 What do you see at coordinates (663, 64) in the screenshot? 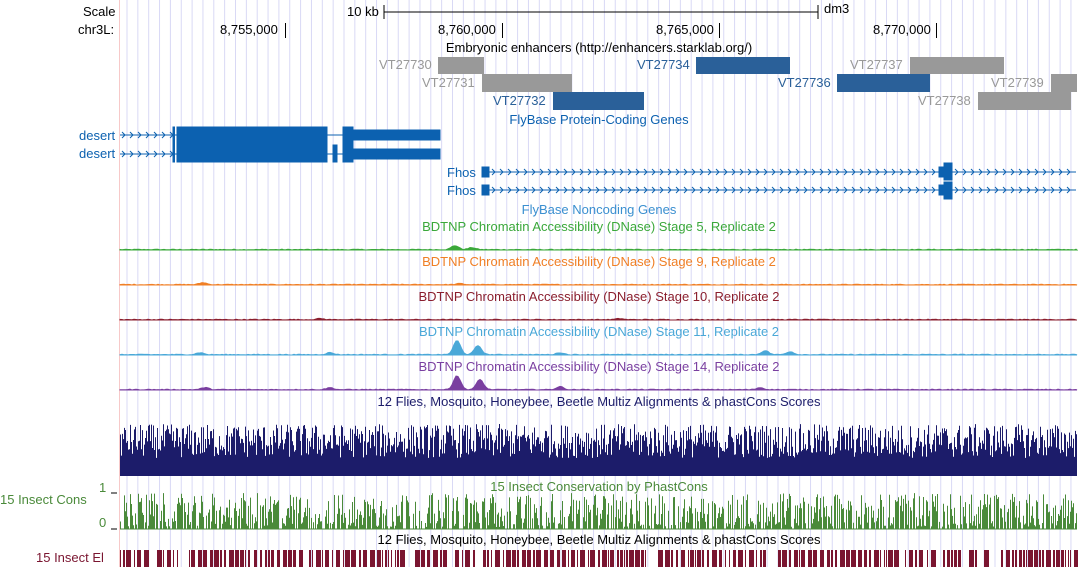
I see `enhancer-label-vt27734: VT27734` at bounding box center [663, 64].